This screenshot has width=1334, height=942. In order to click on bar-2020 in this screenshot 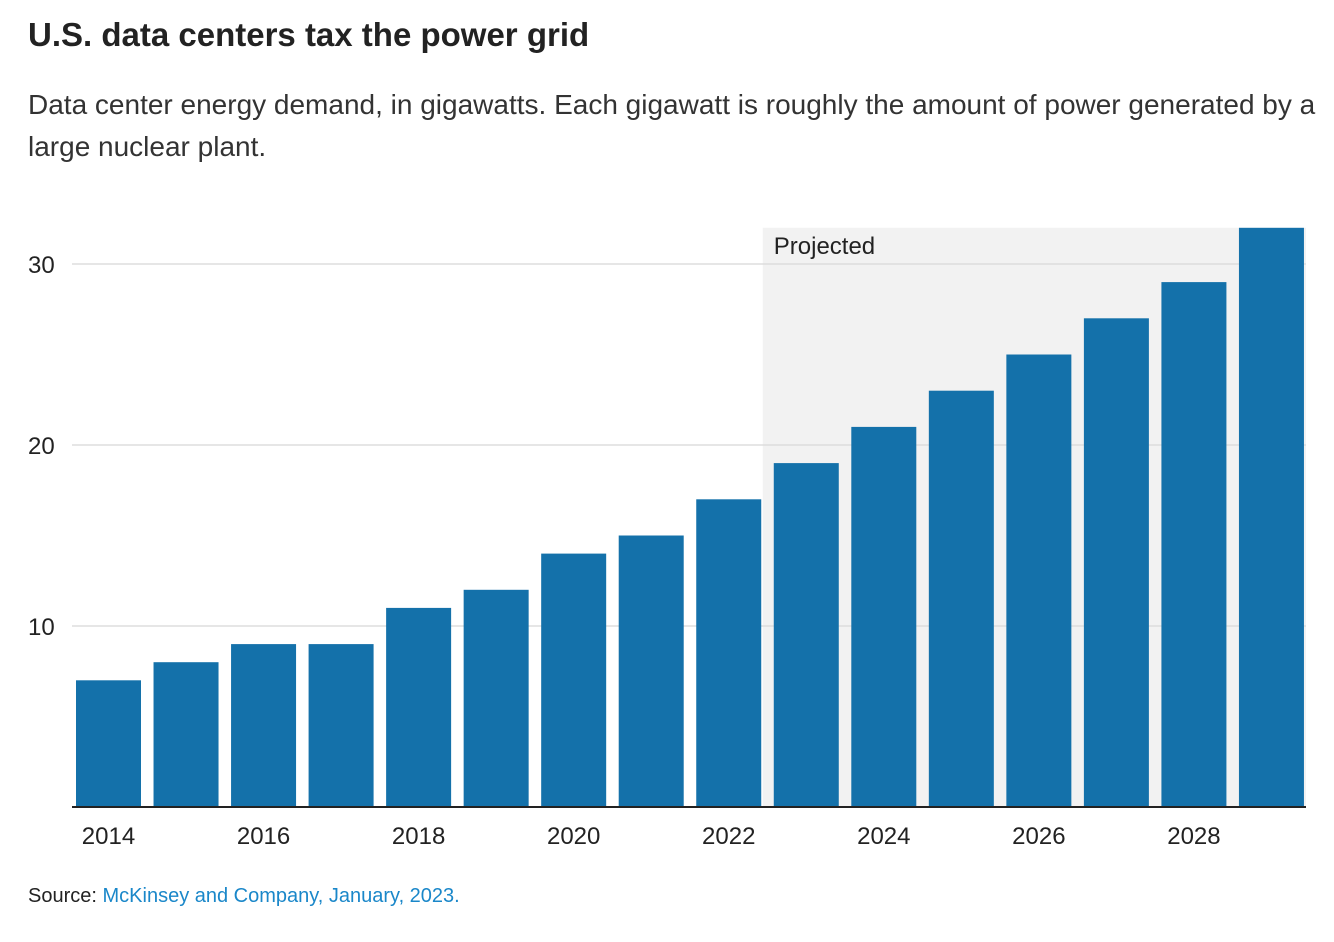, I will do `click(574, 680)`.